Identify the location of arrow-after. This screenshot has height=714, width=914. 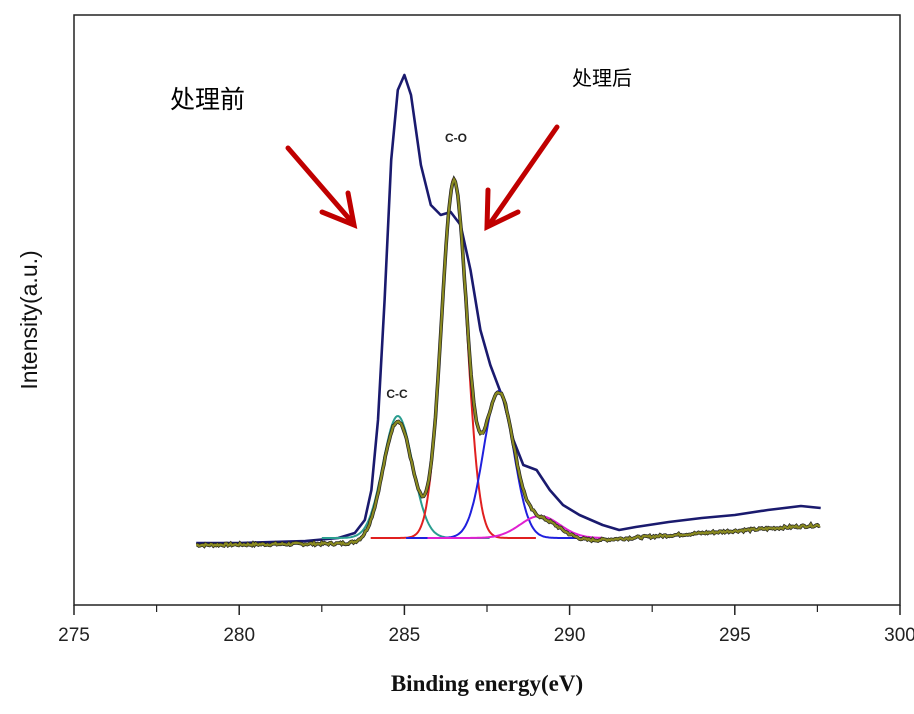
(522, 178).